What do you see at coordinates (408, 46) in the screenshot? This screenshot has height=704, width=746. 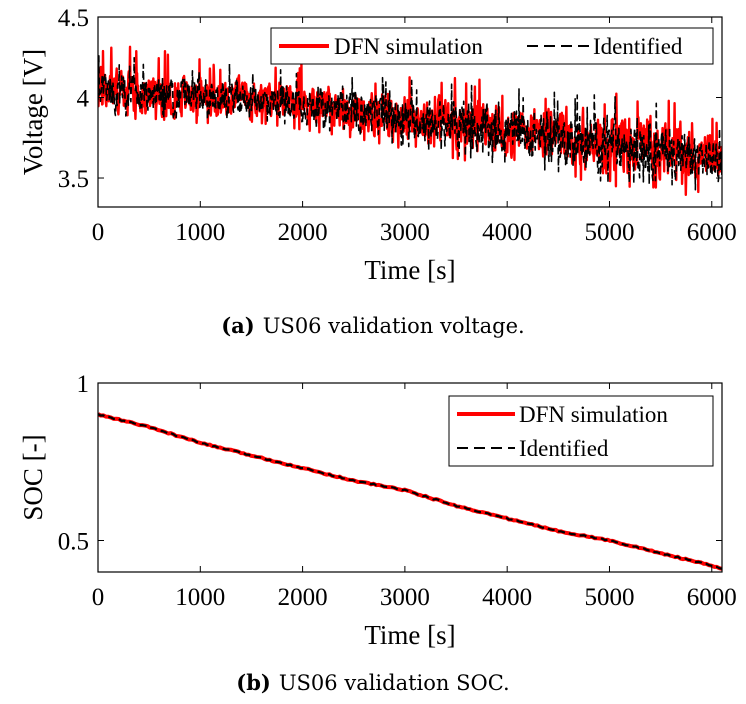 I see `voltage-legend-label-dfn: DFN simulation` at bounding box center [408, 46].